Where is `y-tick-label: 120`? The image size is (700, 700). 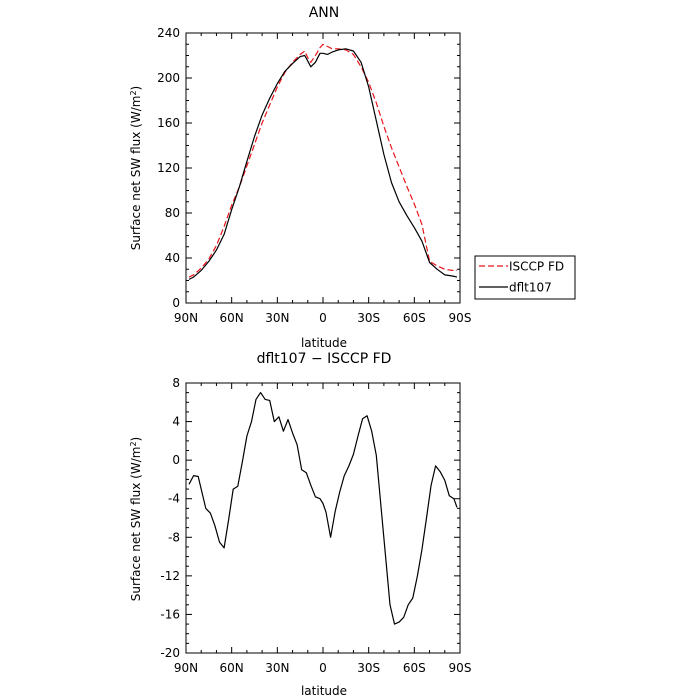 y-tick-label: 120 is located at coordinates (168, 168).